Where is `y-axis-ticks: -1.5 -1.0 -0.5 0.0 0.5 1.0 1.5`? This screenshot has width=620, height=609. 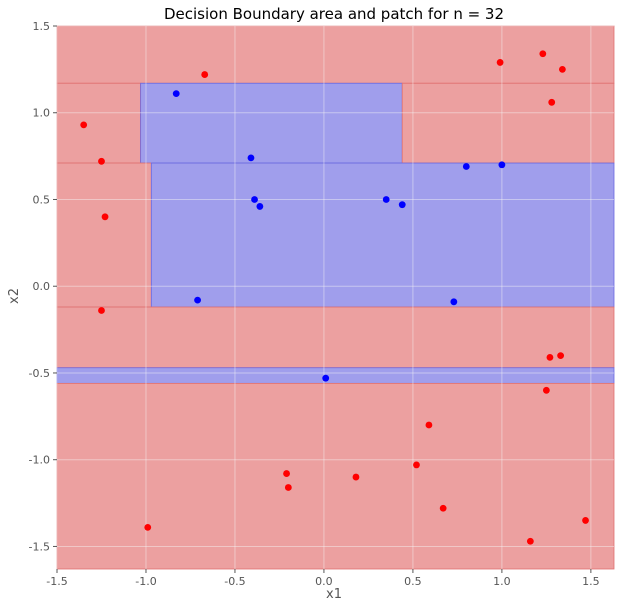
y-axis-ticks: -1.5 -1.0 -0.5 0.0 0.5 1.0 1.5 is located at coordinates (43, 286).